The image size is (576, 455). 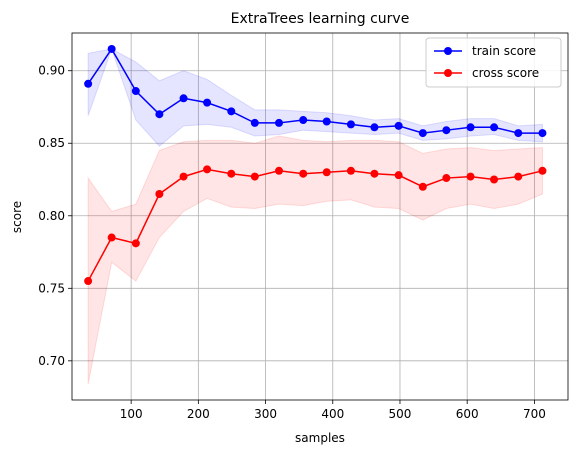 I want to click on legend-label: train score, so click(x=504, y=51).